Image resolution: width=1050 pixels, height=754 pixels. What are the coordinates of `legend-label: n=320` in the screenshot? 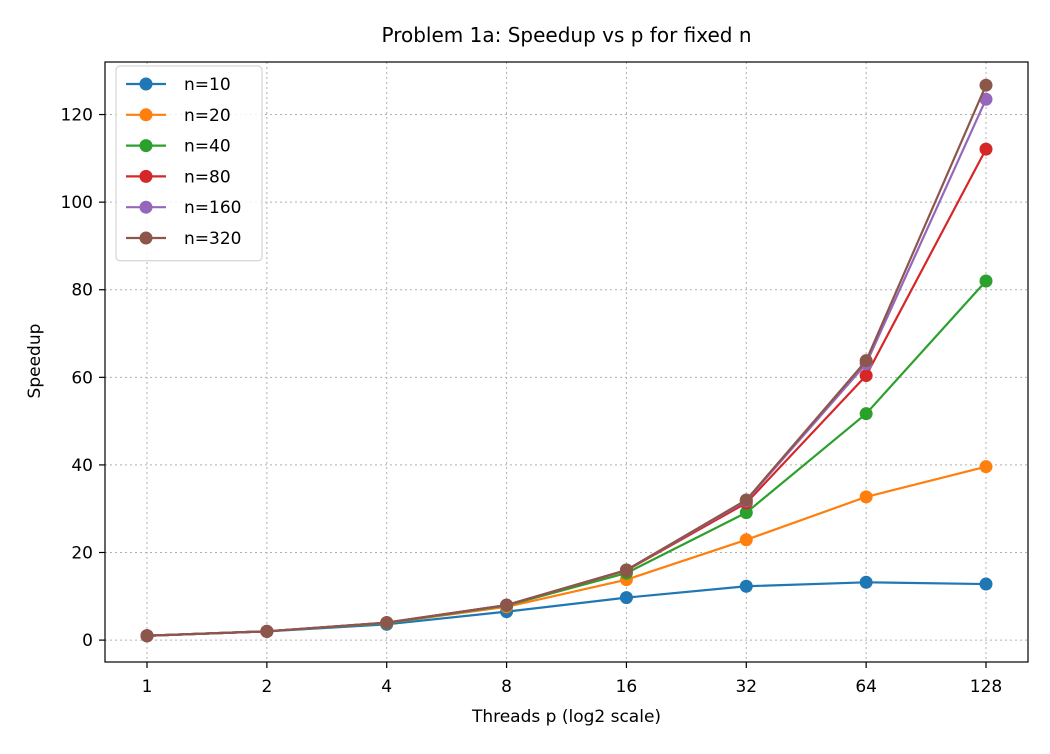 It's located at (212, 239).